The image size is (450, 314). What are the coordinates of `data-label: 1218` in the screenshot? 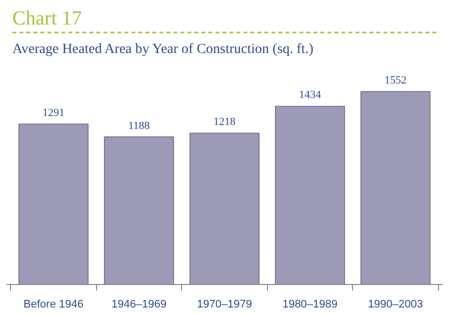 It's located at (225, 122).